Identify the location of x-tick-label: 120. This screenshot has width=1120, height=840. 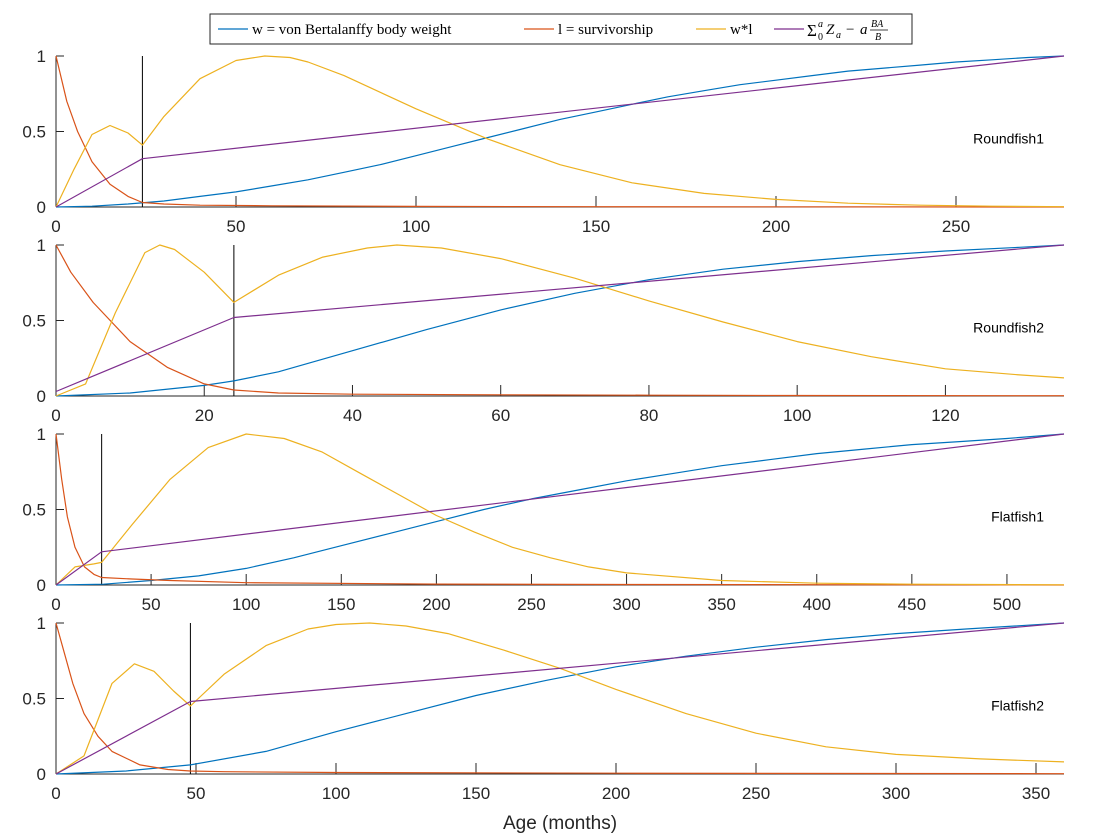
(945, 415).